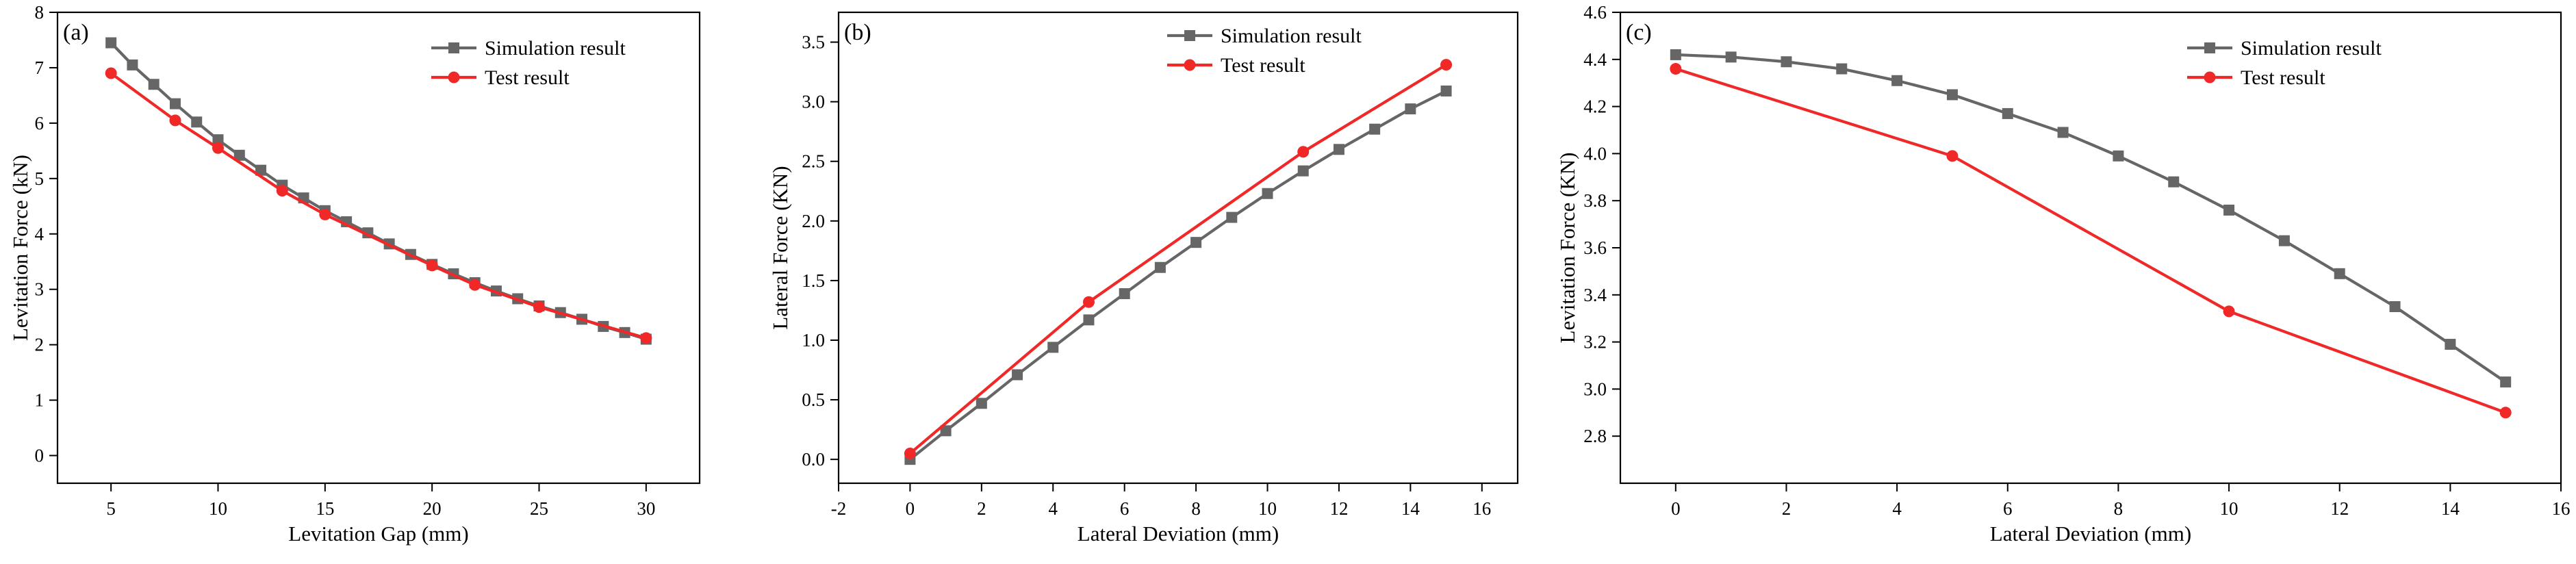  What do you see at coordinates (20, 248) in the screenshot?
I see `y-axis-label: Levitation Force (kN)` at bounding box center [20, 248].